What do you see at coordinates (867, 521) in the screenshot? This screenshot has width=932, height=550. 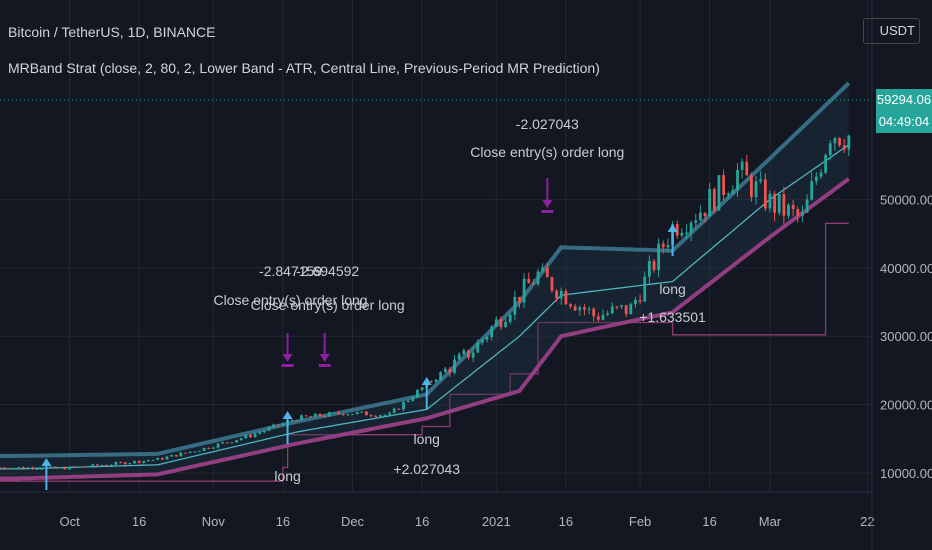 I see `x-tick-label: 22` at bounding box center [867, 521].